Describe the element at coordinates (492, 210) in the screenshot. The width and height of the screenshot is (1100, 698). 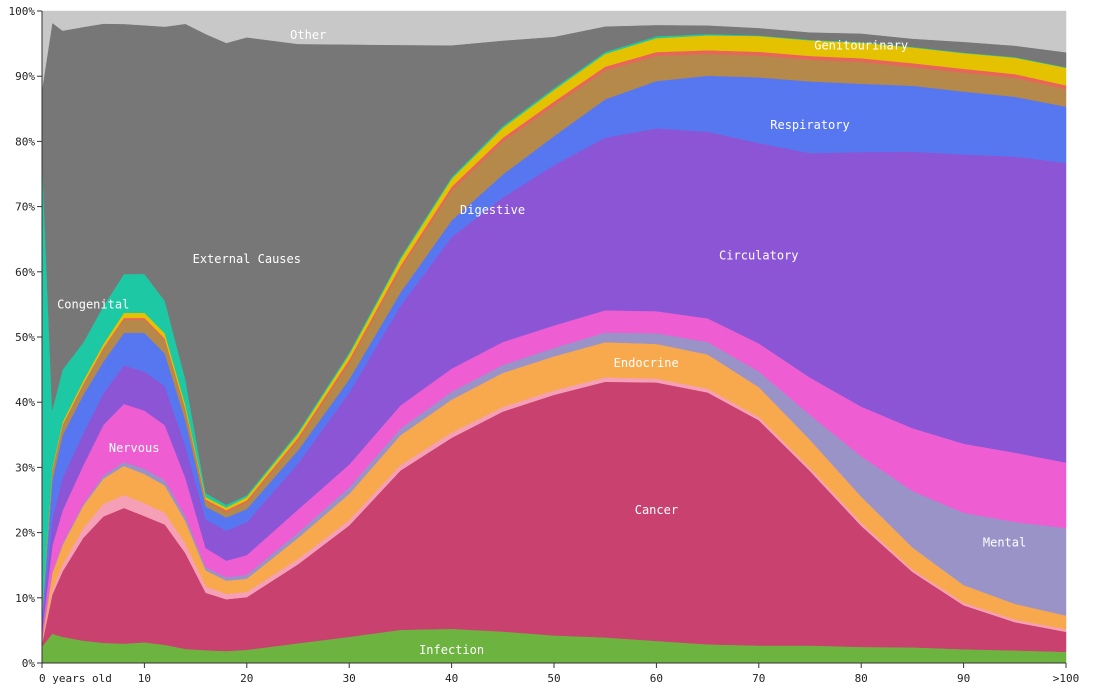
I see `area-label-digestive: Digestive` at that location.